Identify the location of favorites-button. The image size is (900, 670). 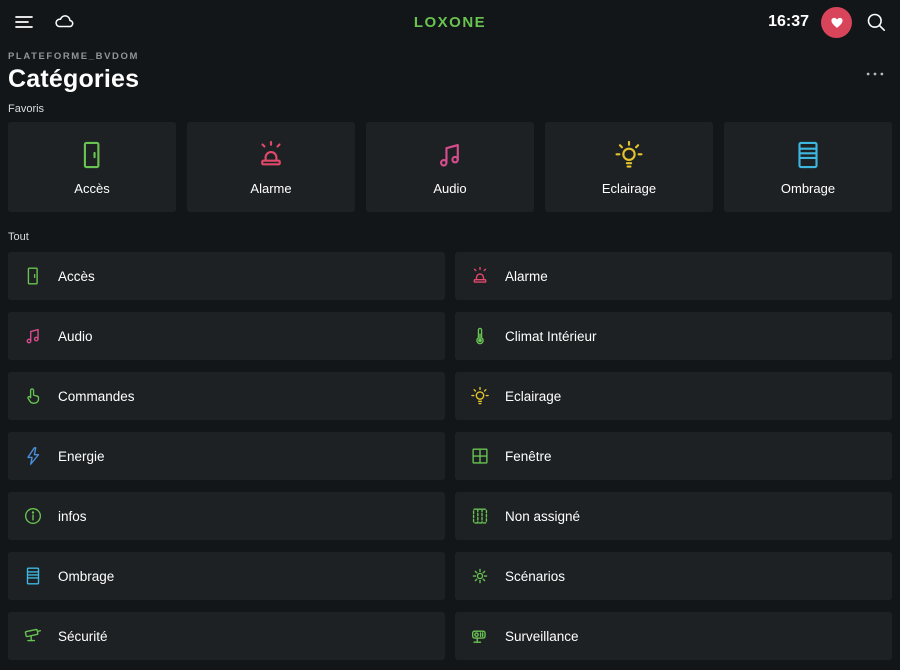
(836, 22).